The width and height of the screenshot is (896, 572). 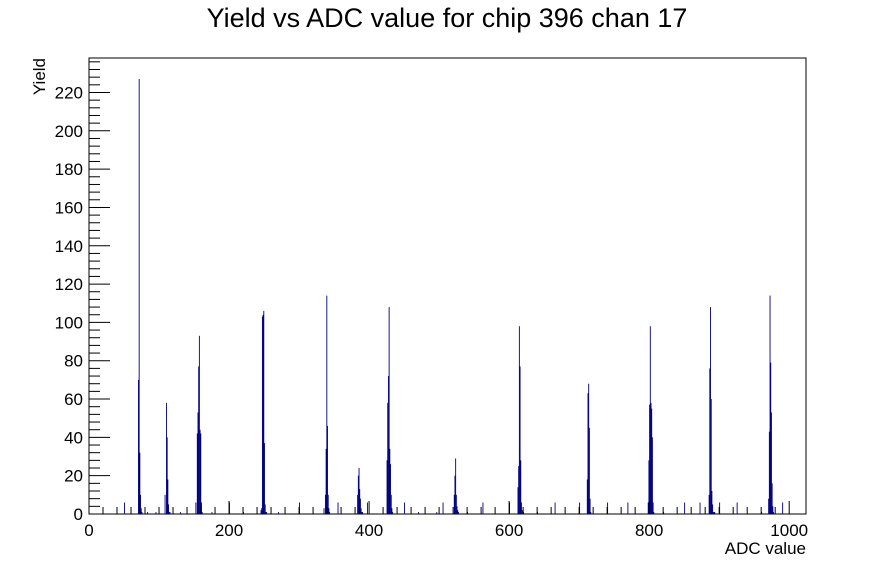 What do you see at coordinates (446, 520) in the screenshot?
I see `x-axis-ticks: 0 200 400 600 800 1000` at bounding box center [446, 520].